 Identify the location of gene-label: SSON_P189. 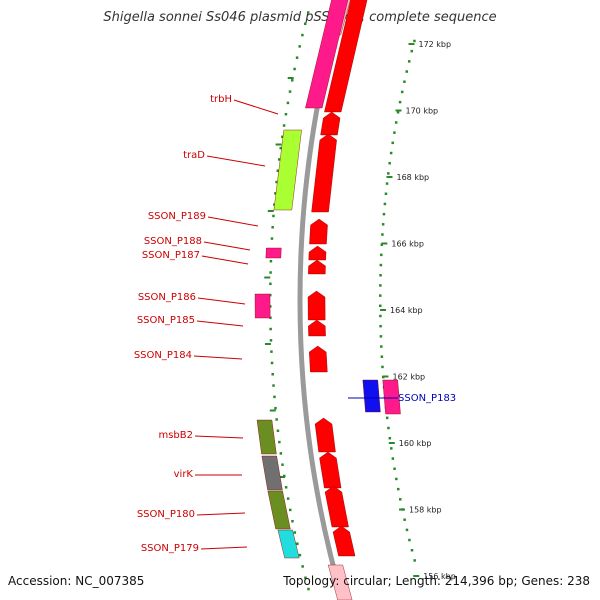
(177, 216).